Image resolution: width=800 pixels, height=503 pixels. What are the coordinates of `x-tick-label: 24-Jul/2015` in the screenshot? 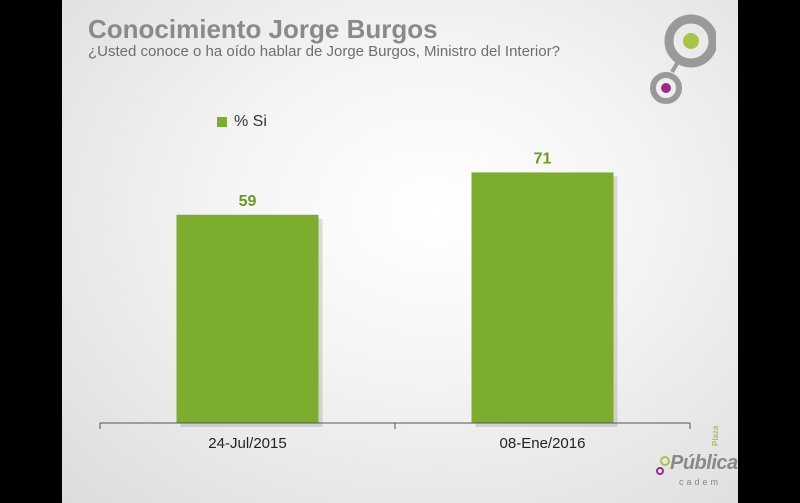 It's located at (247, 443).